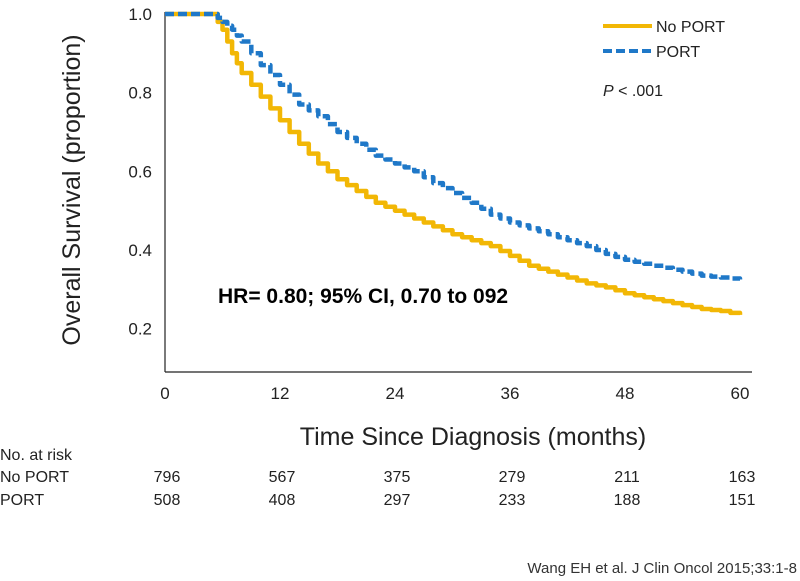 The width and height of the screenshot is (800, 581). I want to click on y-tick-label: 0.2, so click(140, 329).